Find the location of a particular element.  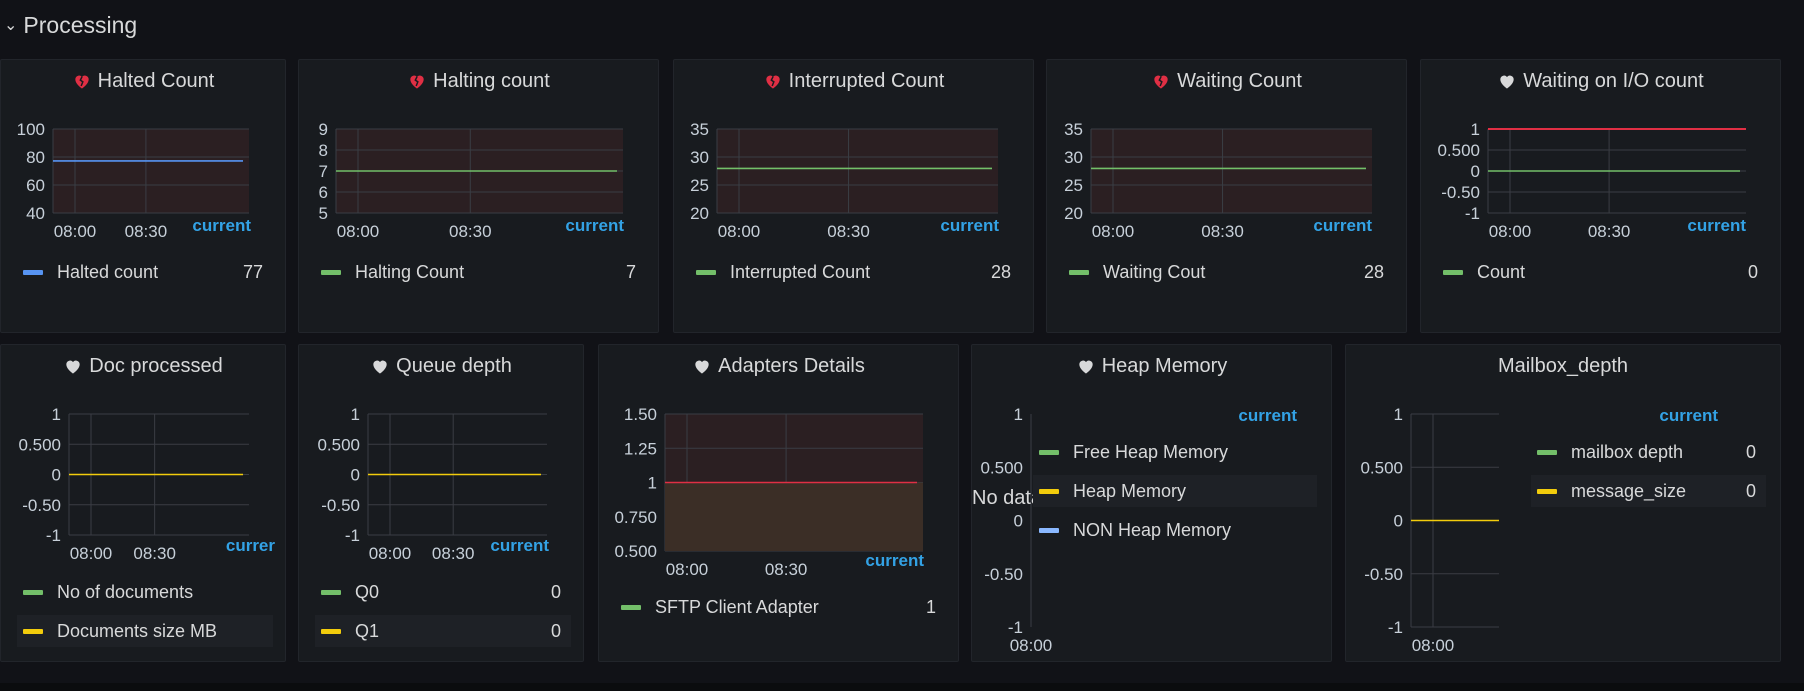

panel-title: Adapters Details is located at coordinates (778, 366).